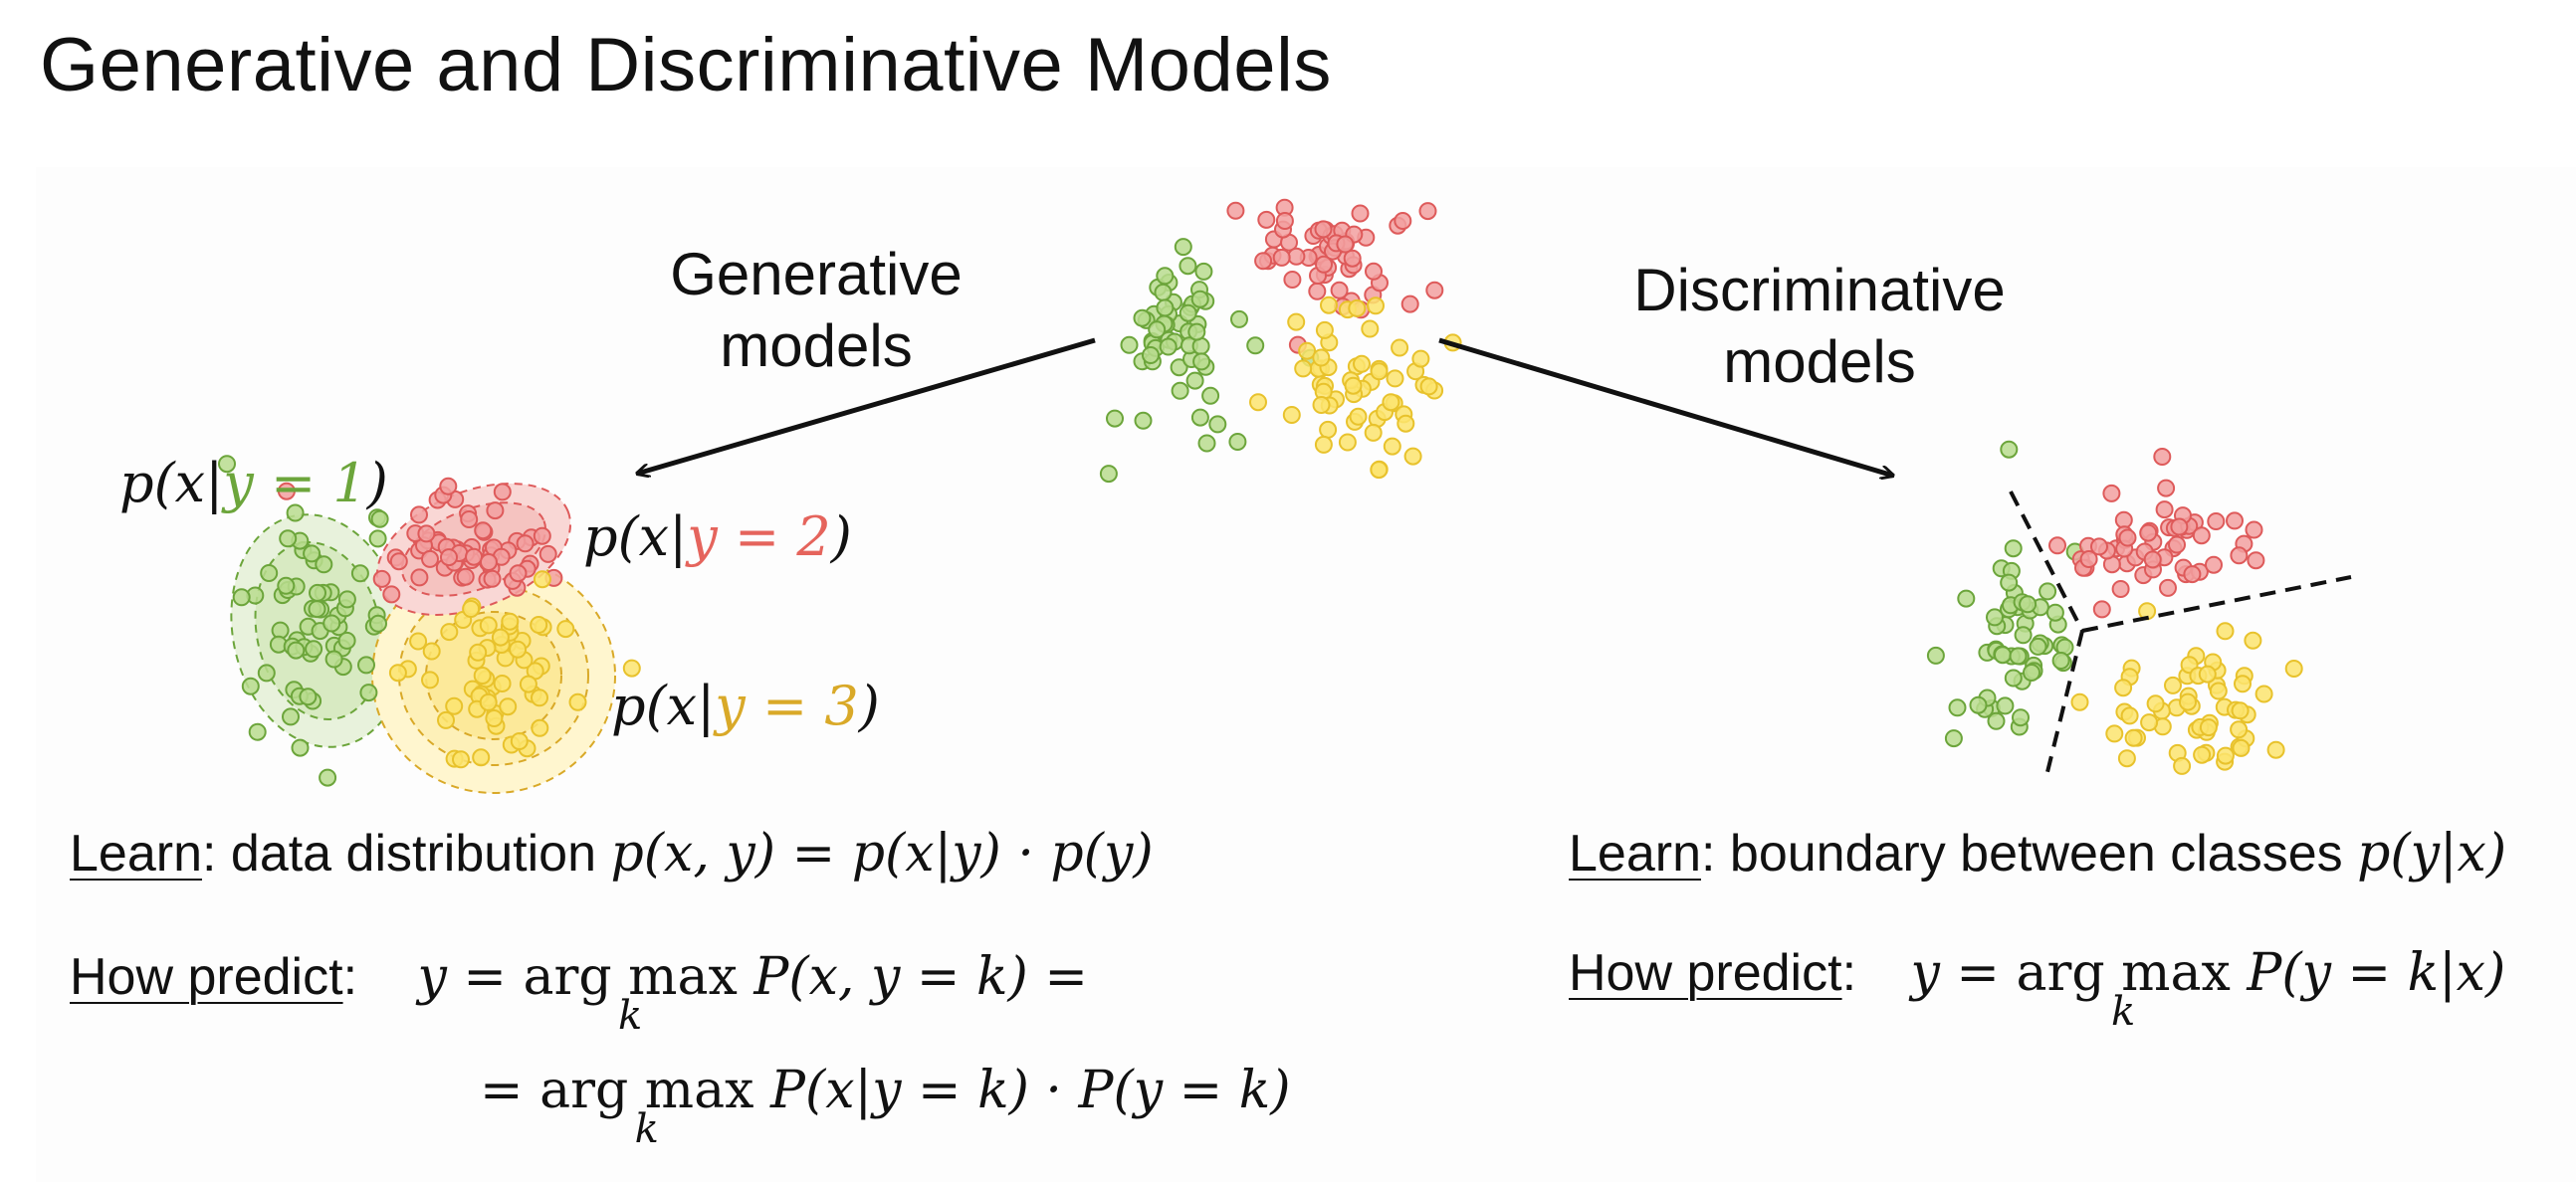 The width and height of the screenshot is (2576, 1182). I want to click on argmax-sub: k, so click(630, 1016).